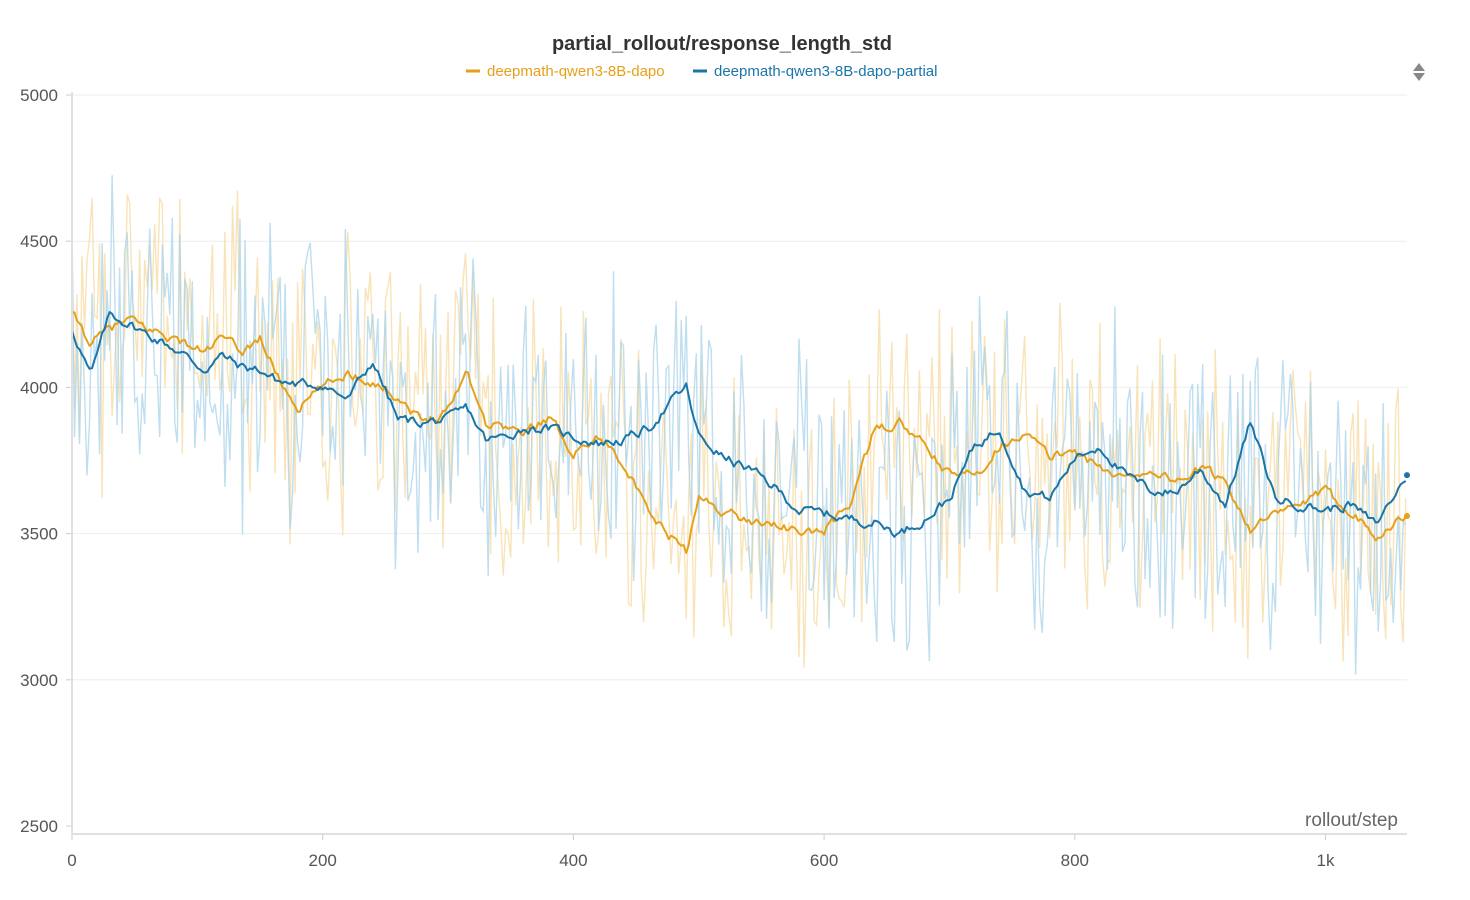  I want to click on y-tick-labels: 2500 3000 3500 4000 4500 5000, so click(39, 461).